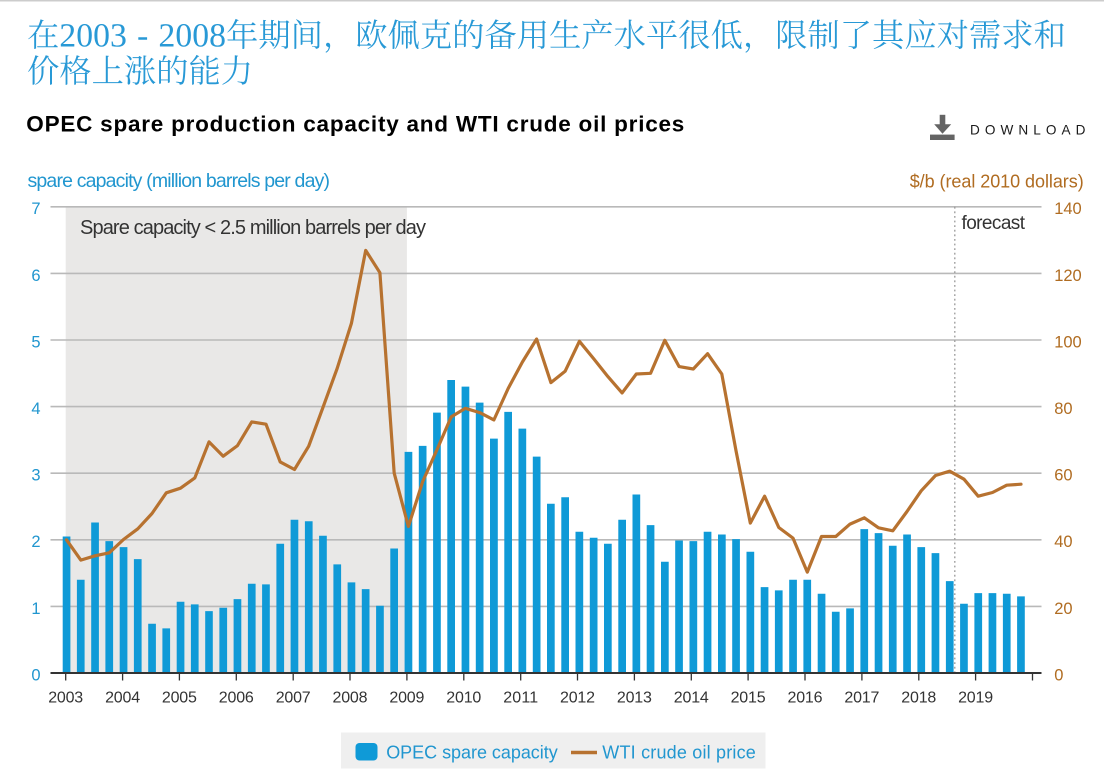 This screenshot has height=769, width=1104. I want to click on svg-text: 20, so click(1063, 609).